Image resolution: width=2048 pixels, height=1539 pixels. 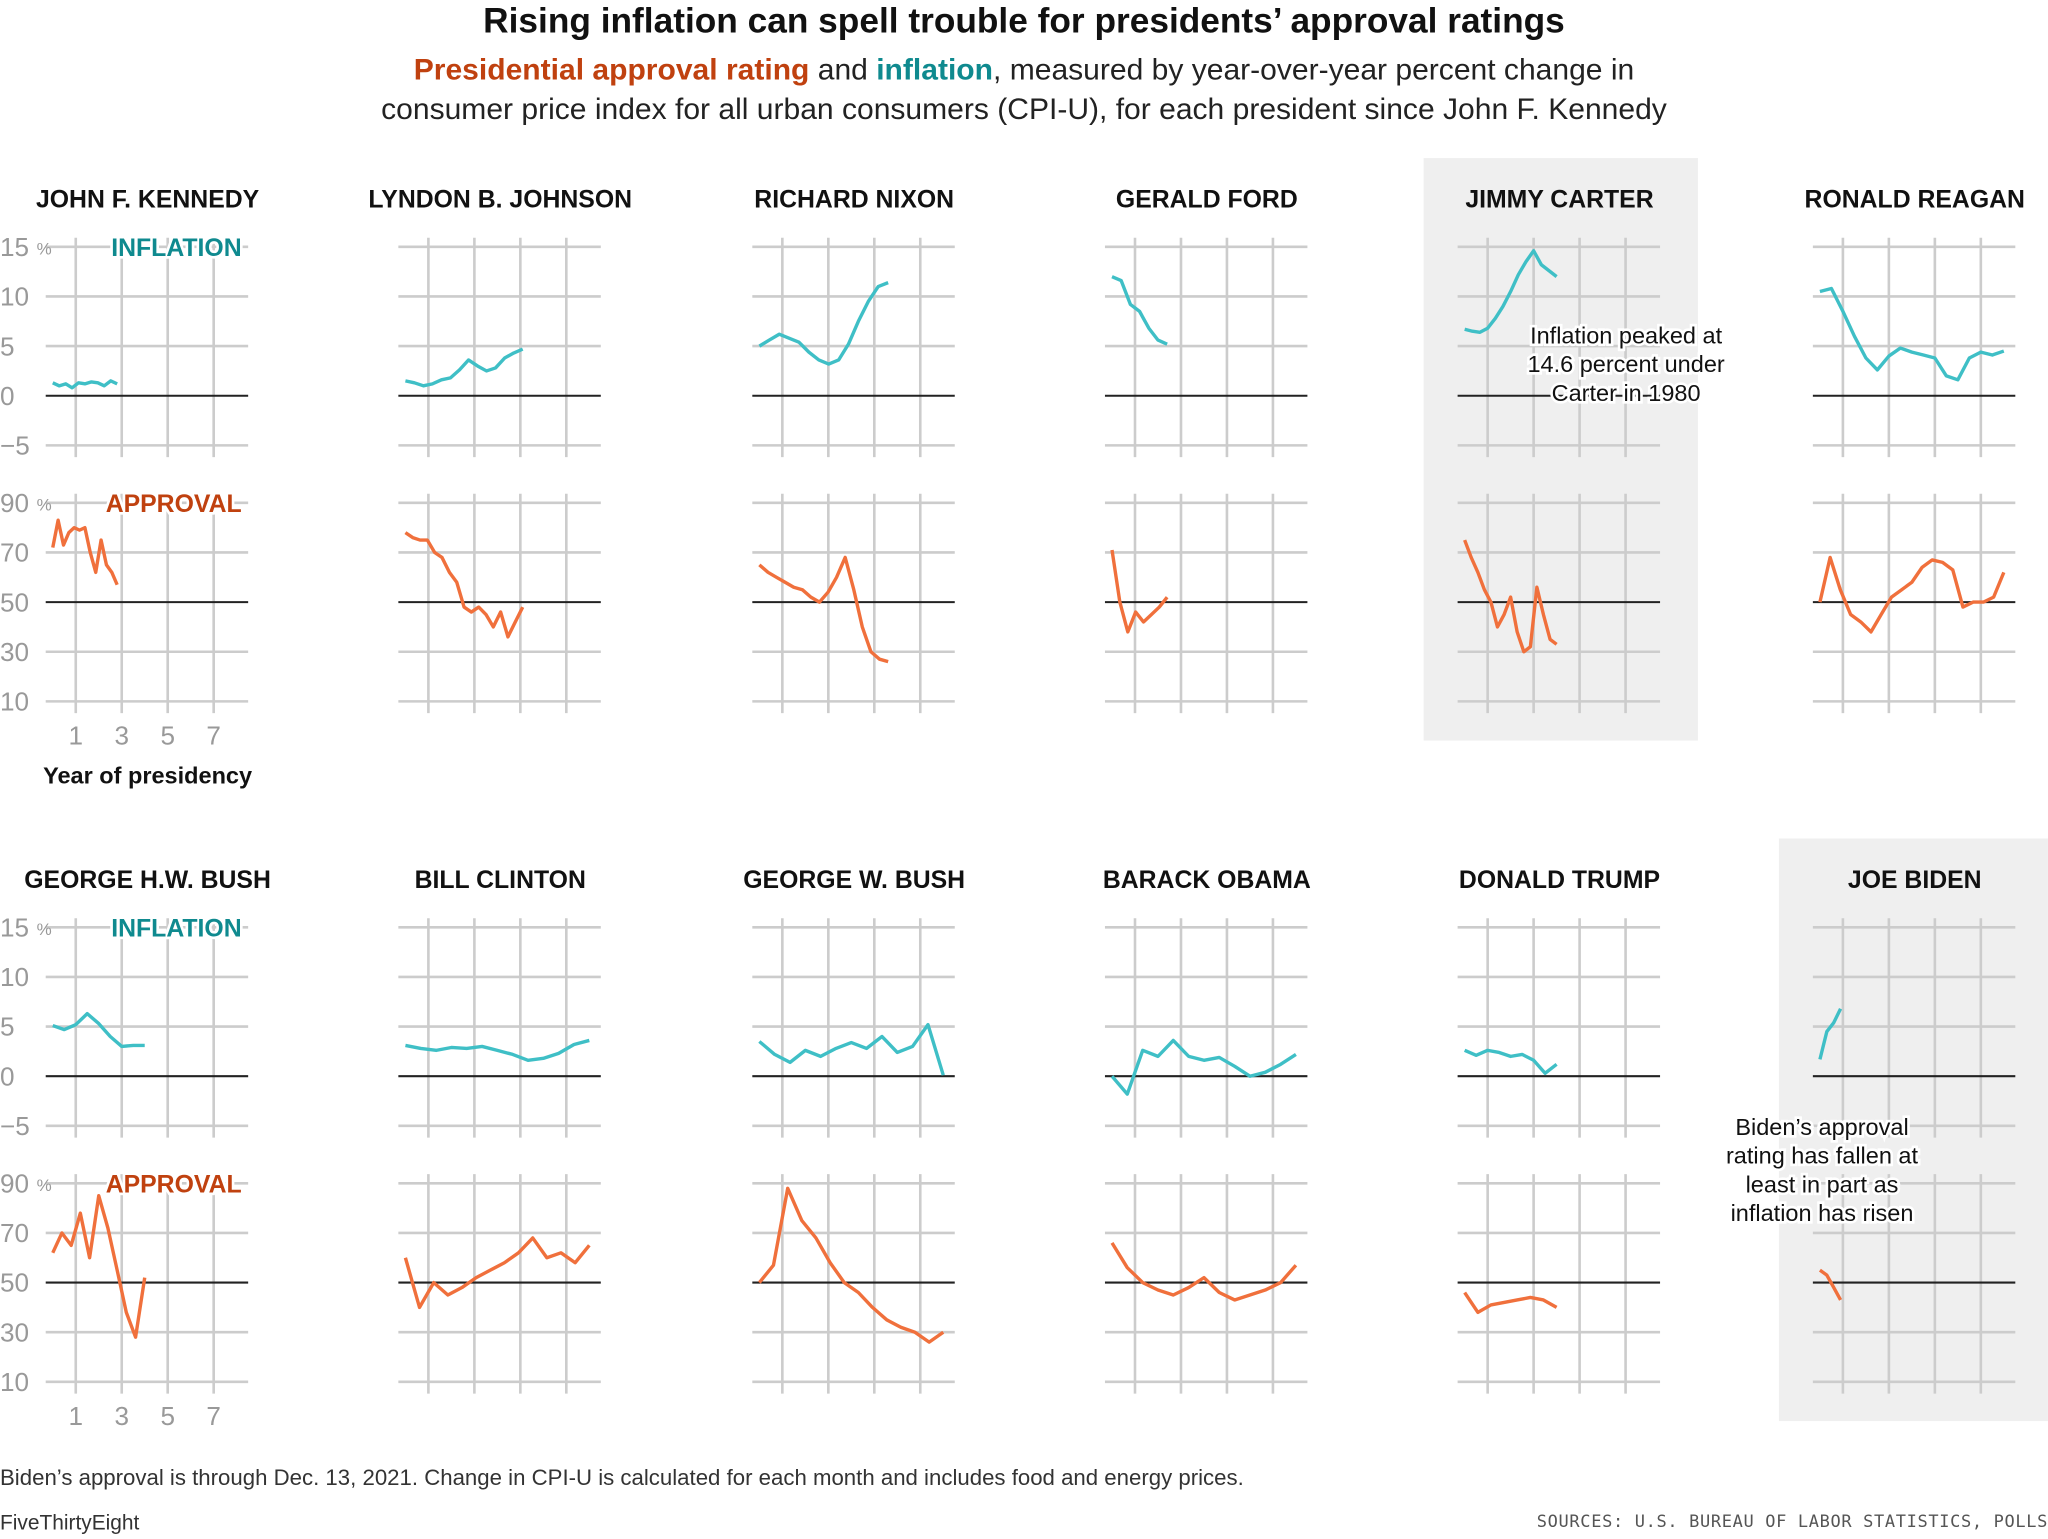 What do you see at coordinates (1626, 336) in the screenshot?
I see `annotation-line: Inflation peaked at` at bounding box center [1626, 336].